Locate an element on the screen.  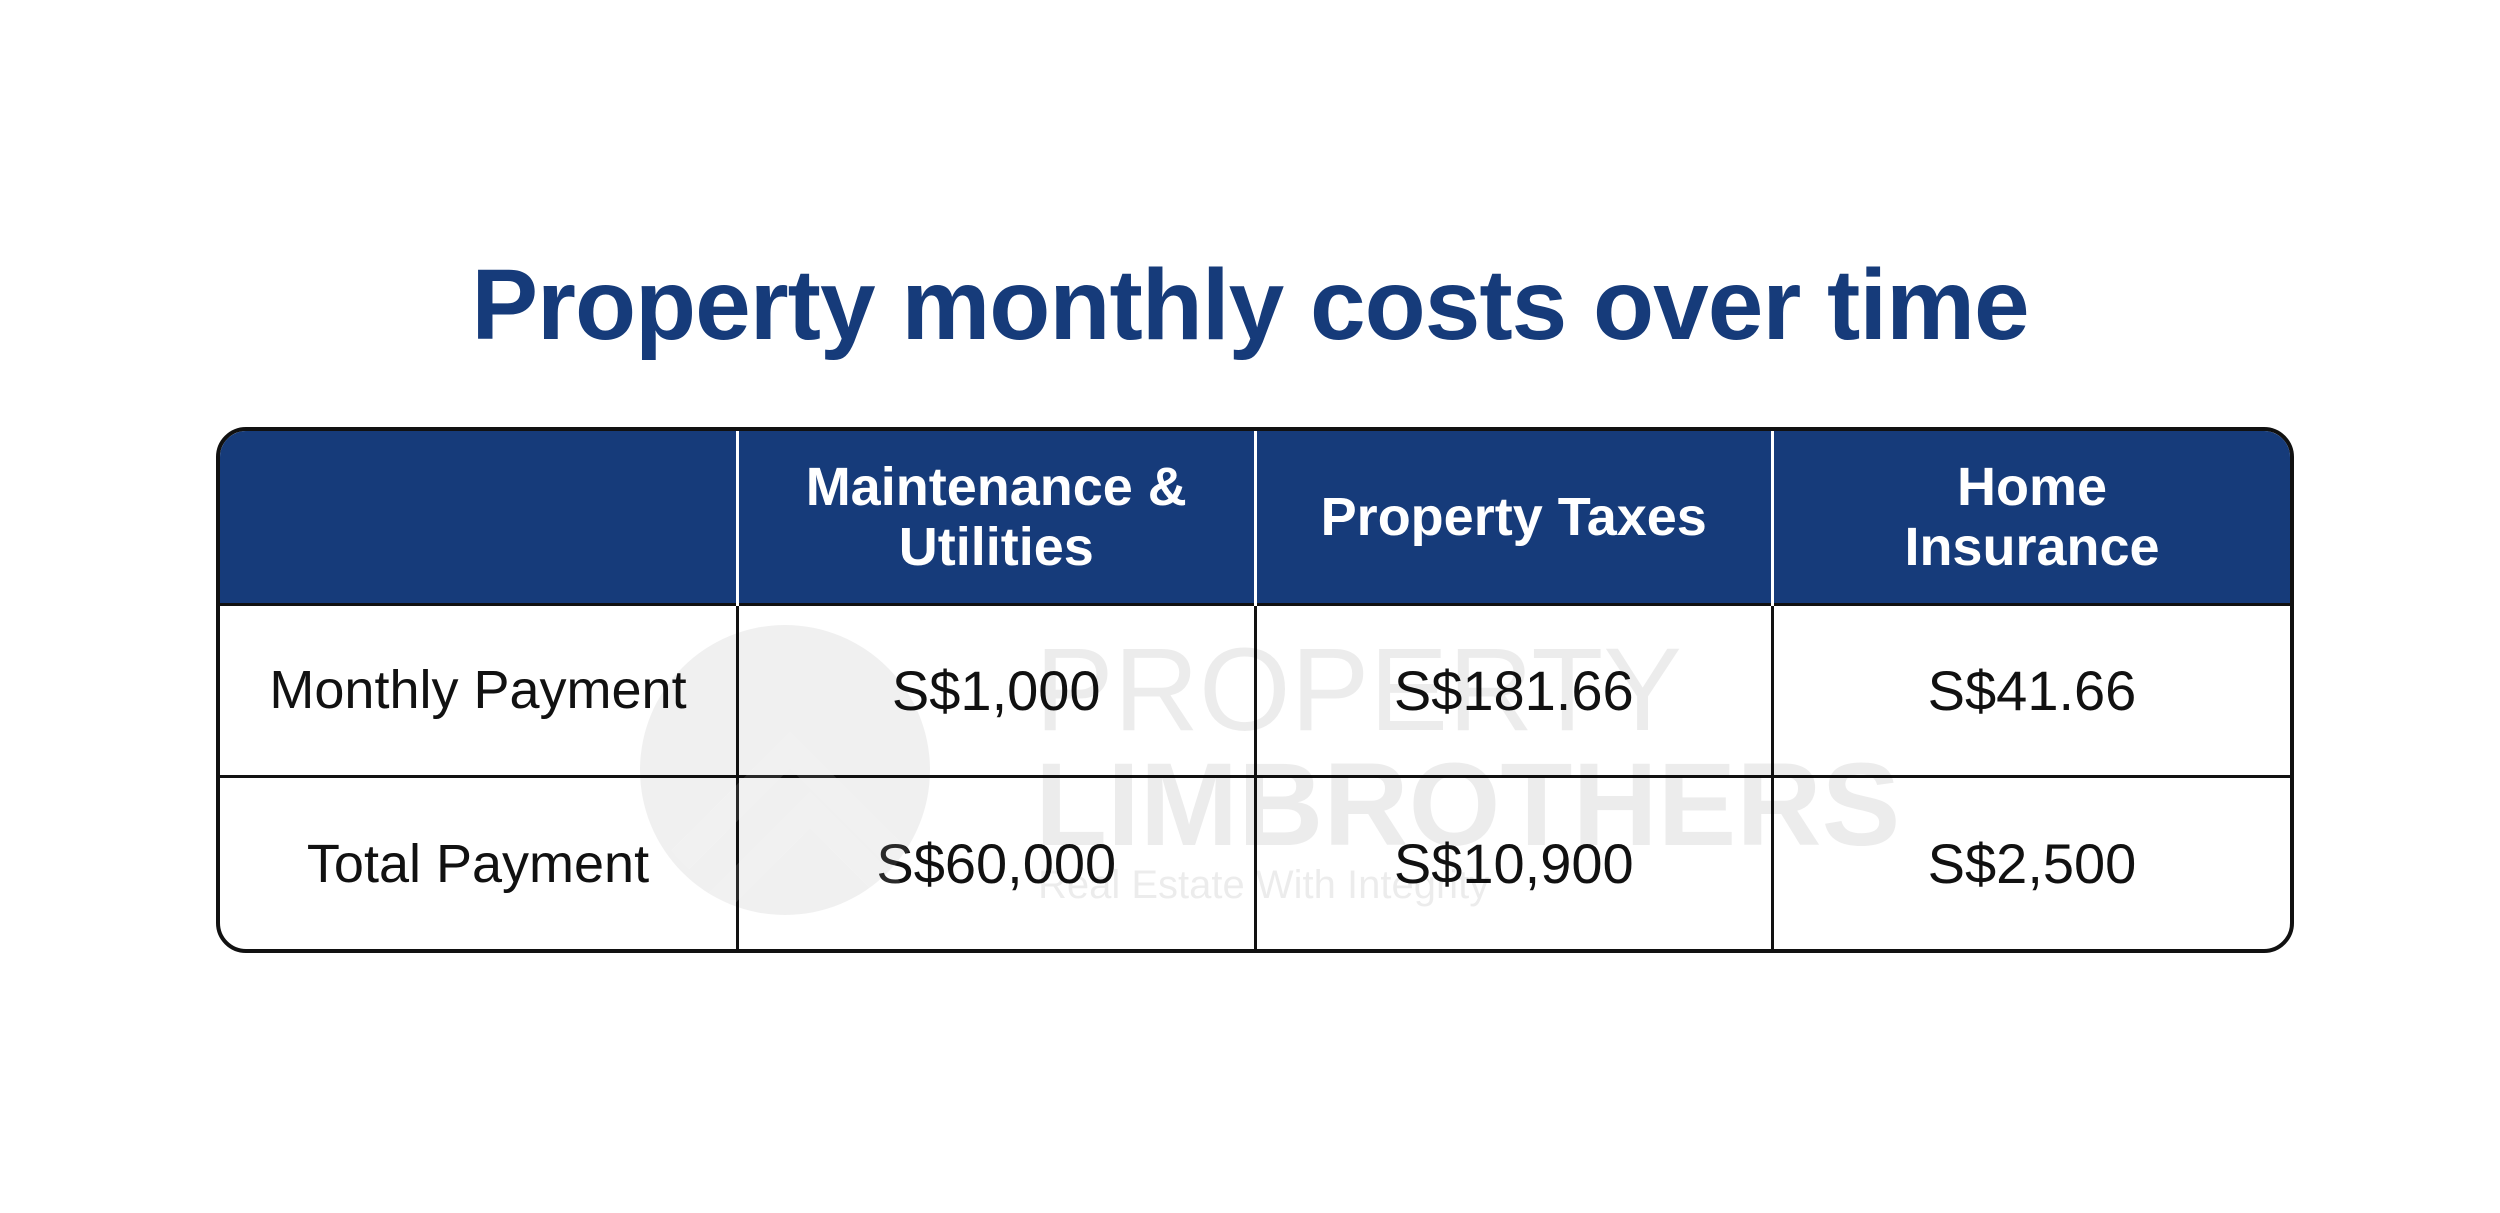
header-property-taxes: Property Taxes is located at coordinates (1513, 517).